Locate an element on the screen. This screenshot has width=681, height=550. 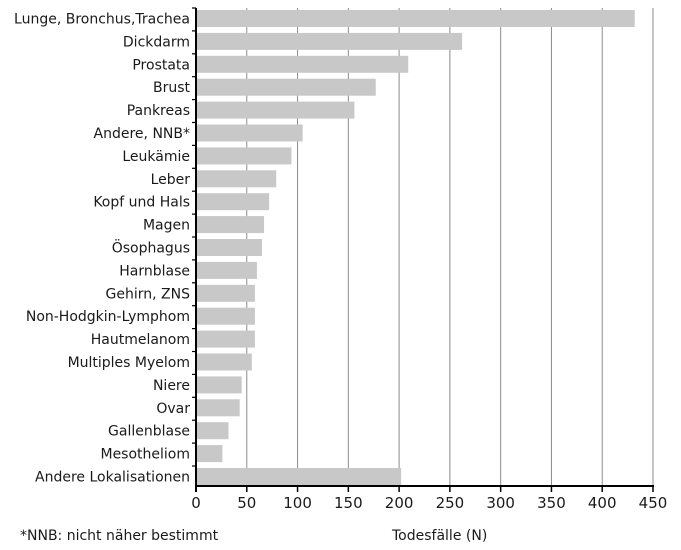
x-axis-label: Todesfälle (N) is located at coordinates (440, 536).